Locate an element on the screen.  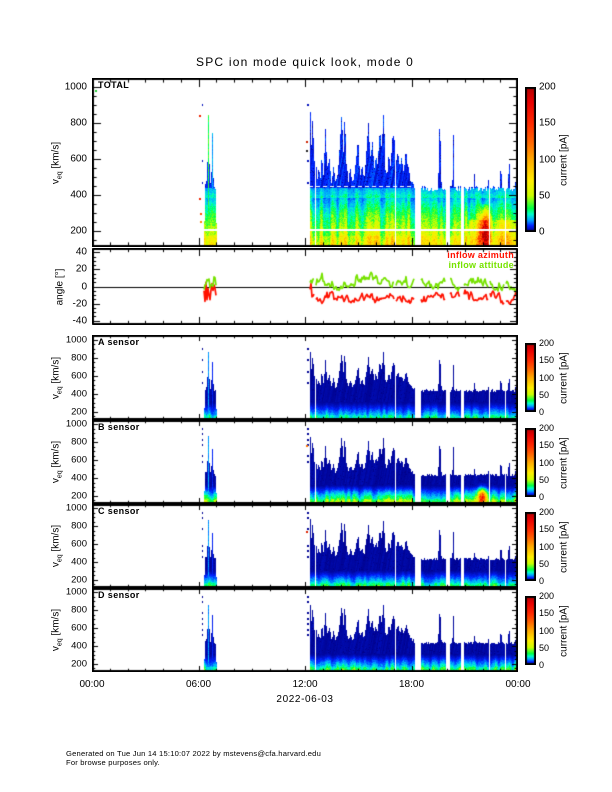
sensor-d-spectrogram-canvas is located at coordinates (305, 630).